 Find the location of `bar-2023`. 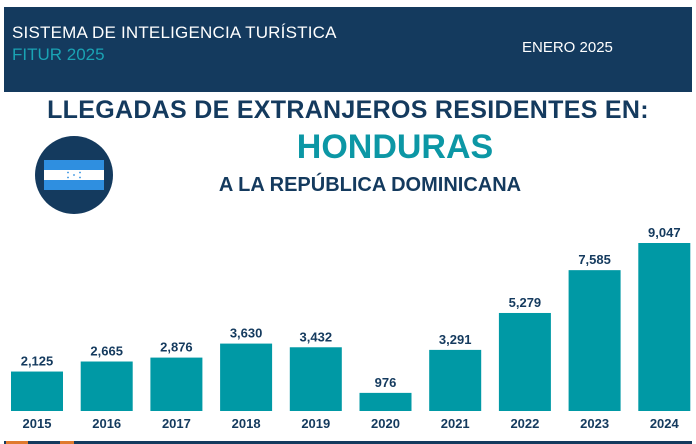

bar-2023 is located at coordinates (594, 340).